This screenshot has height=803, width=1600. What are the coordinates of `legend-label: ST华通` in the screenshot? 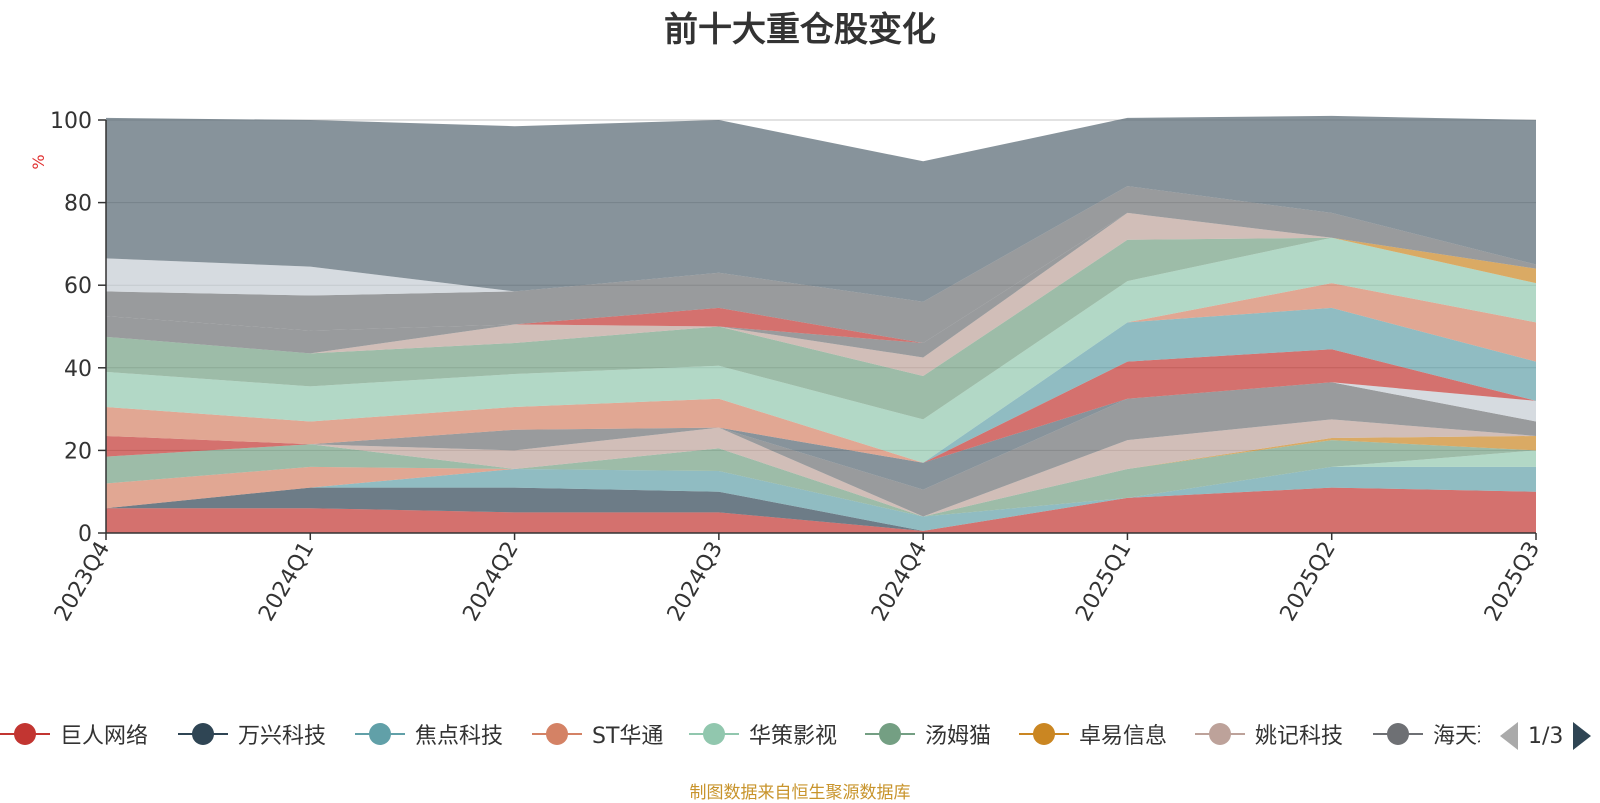 It's located at (628, 736).